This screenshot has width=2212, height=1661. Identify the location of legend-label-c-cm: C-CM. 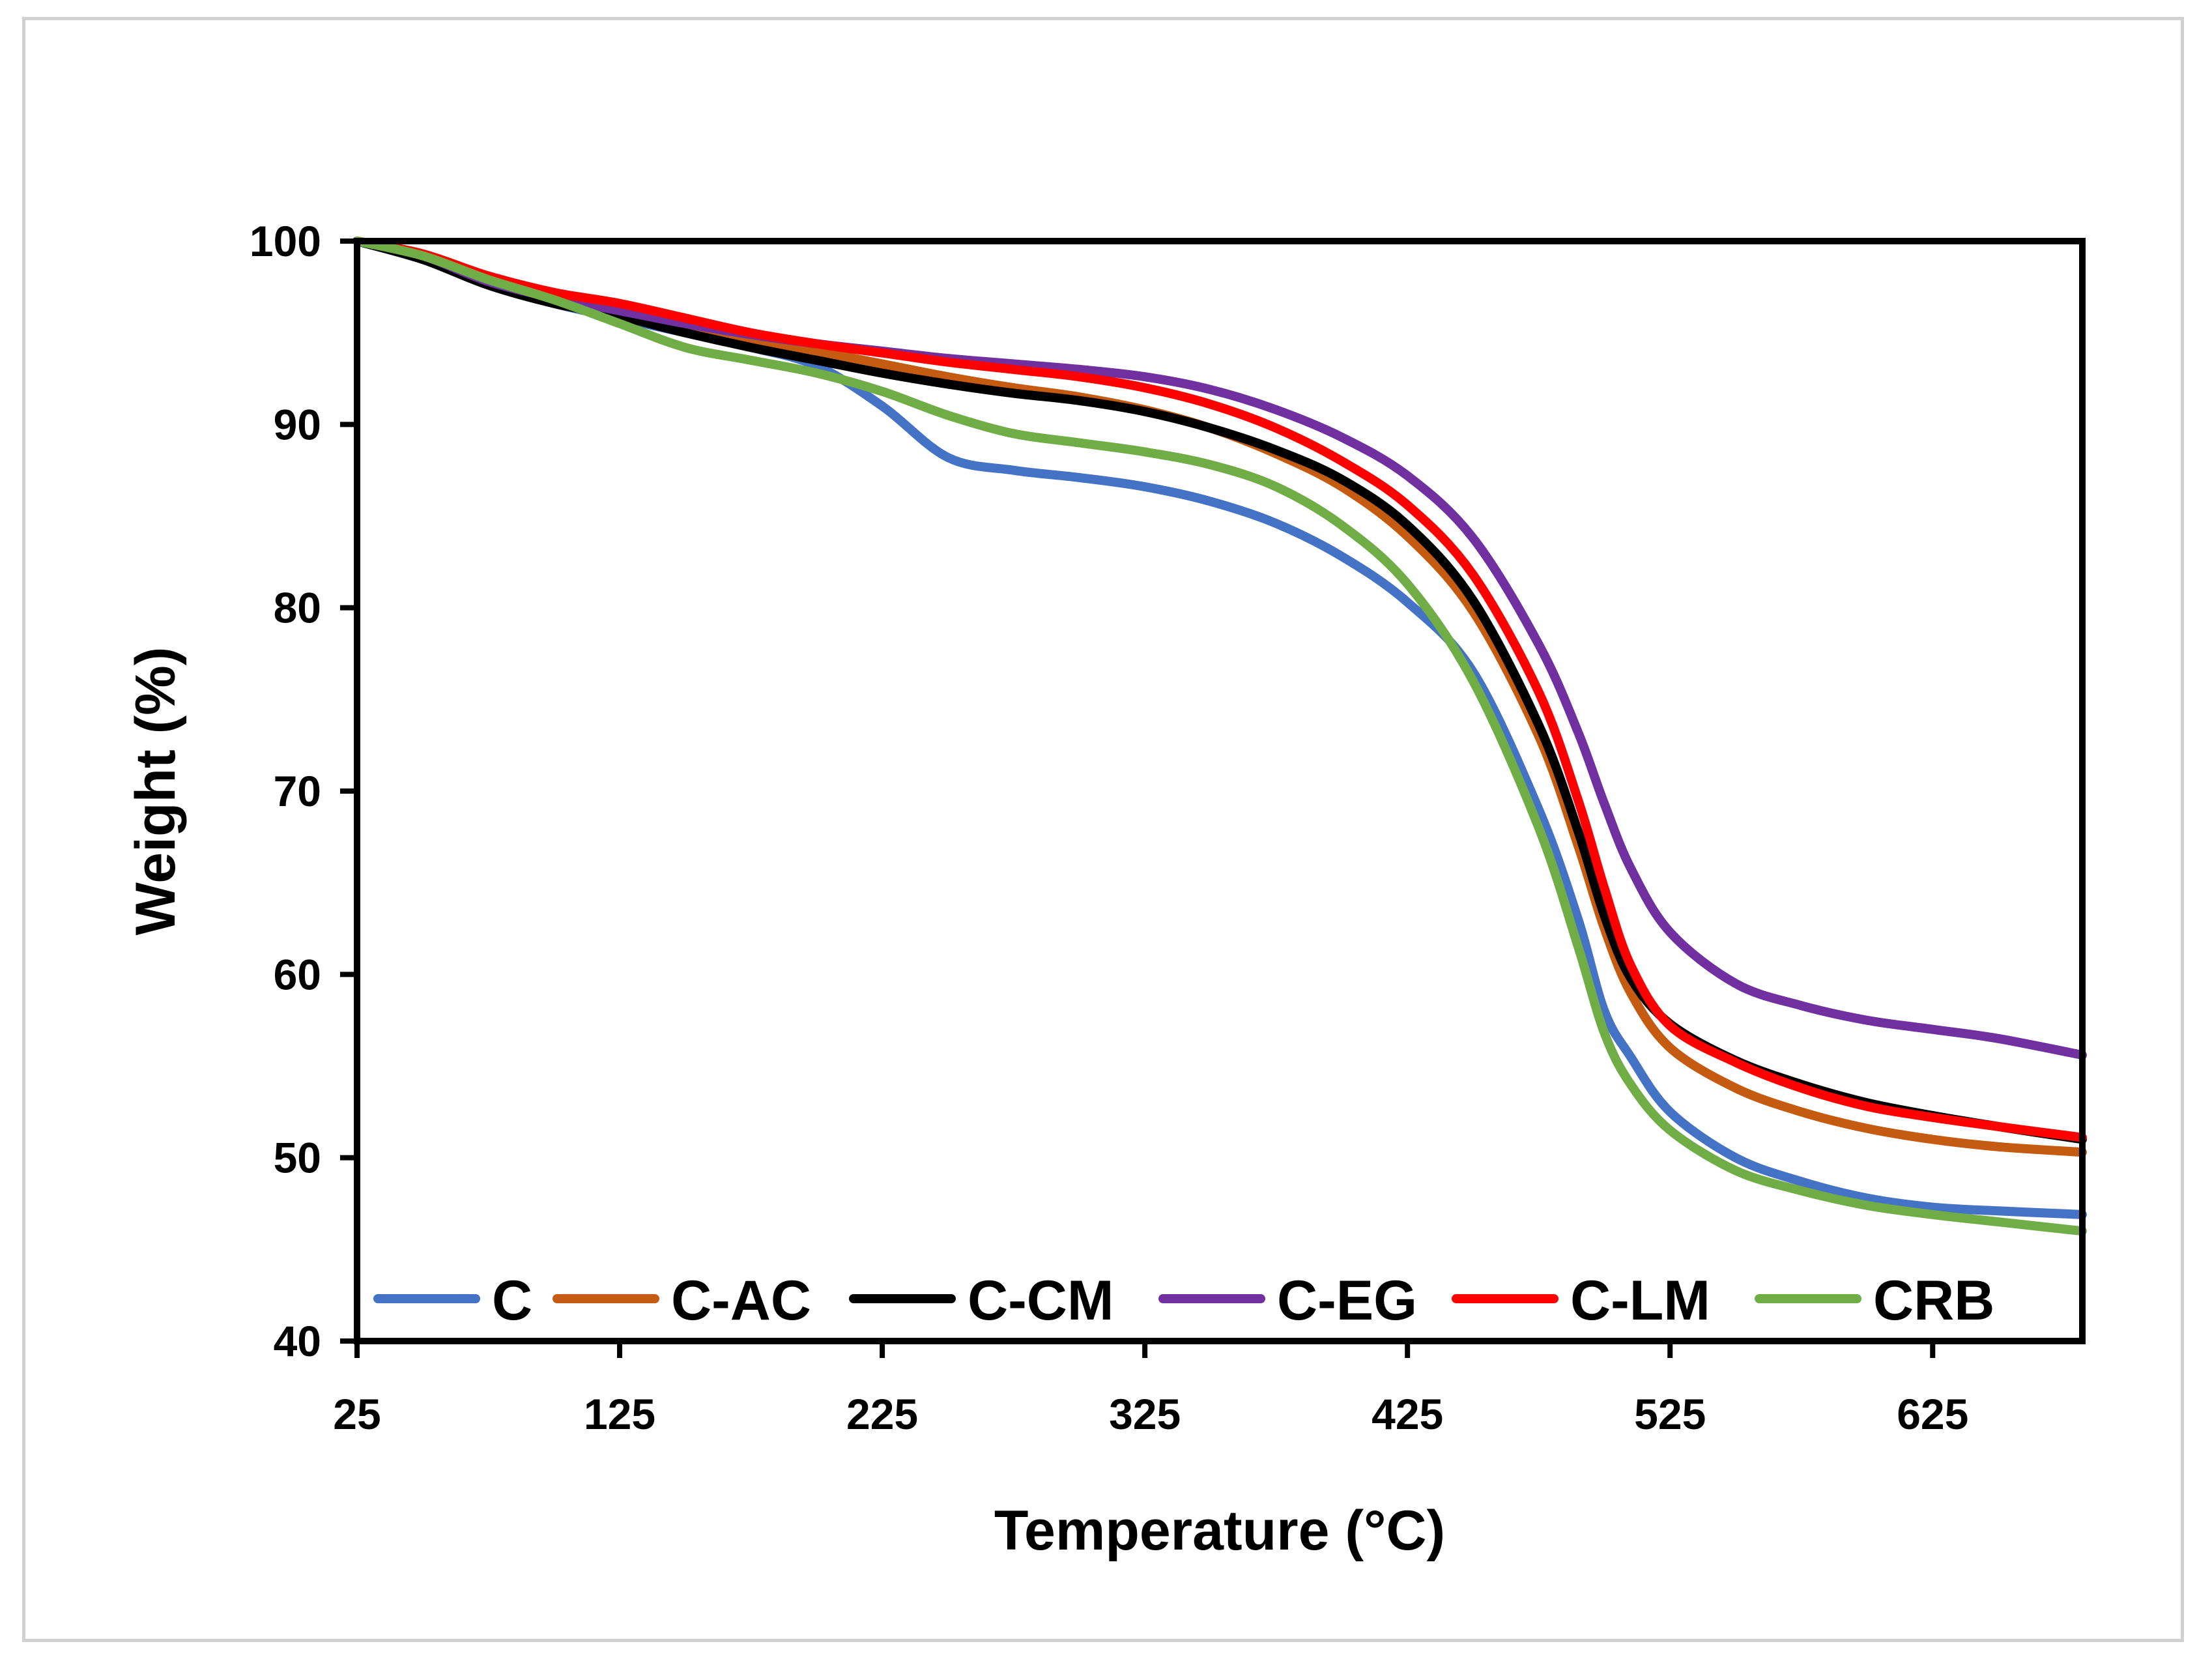
(1041, 1300).